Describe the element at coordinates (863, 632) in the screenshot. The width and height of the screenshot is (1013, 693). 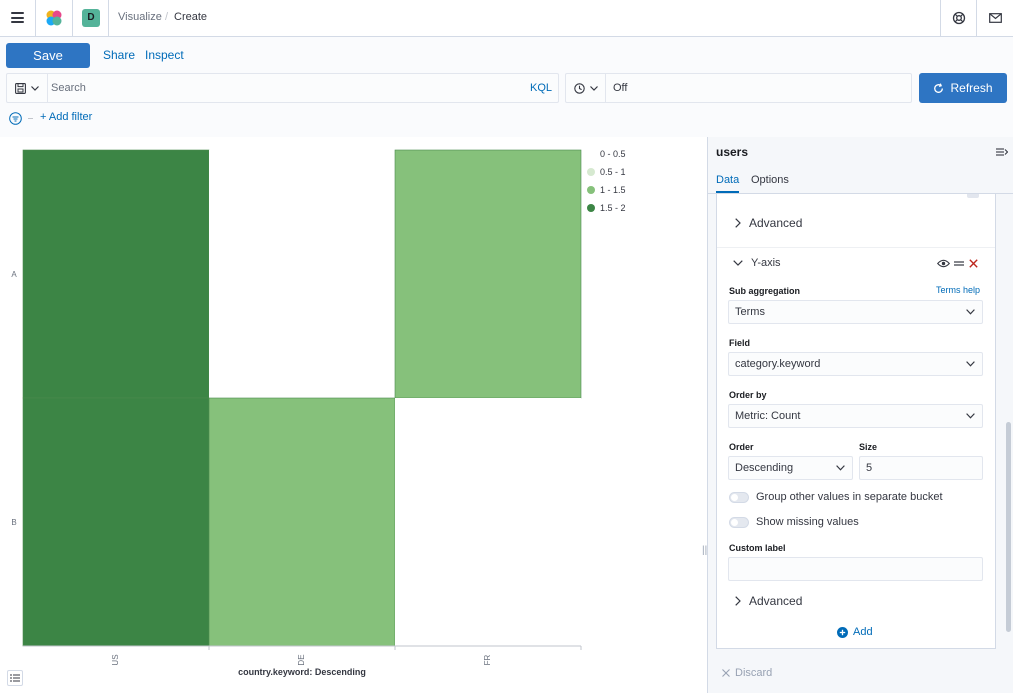
I see `add-label: Add` at that location.